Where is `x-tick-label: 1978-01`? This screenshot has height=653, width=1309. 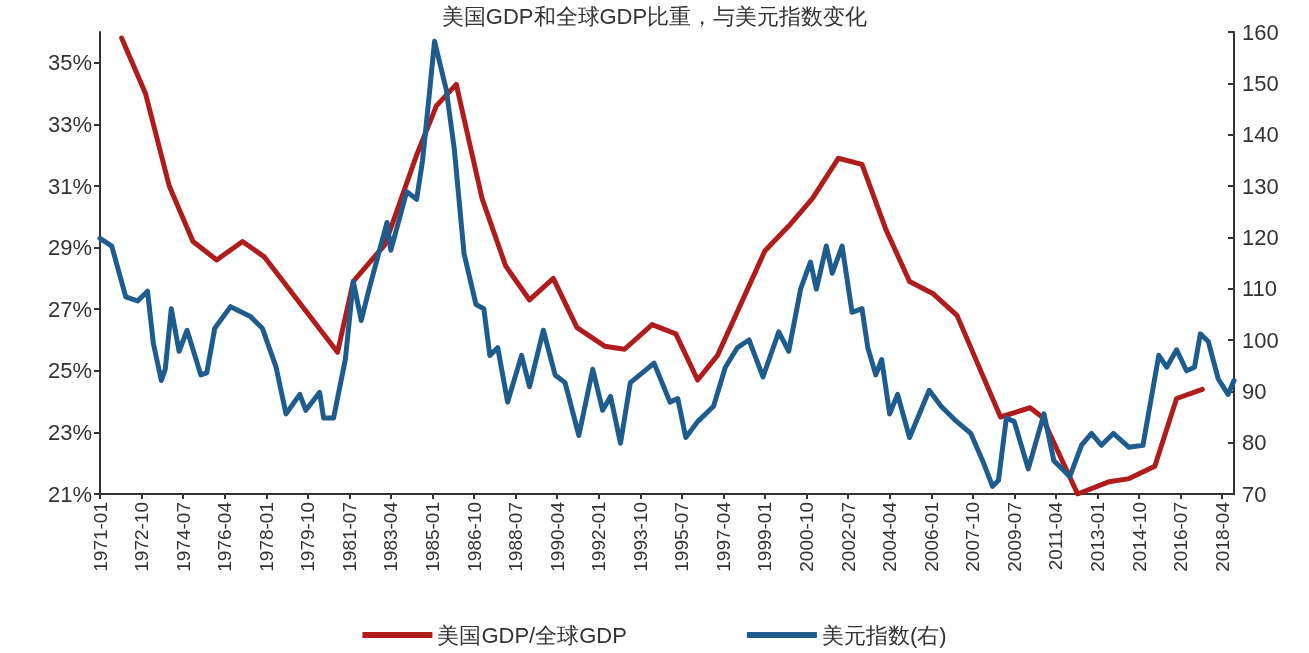
x-tick-label: 1978-01 is located at coordinates (266, 537).